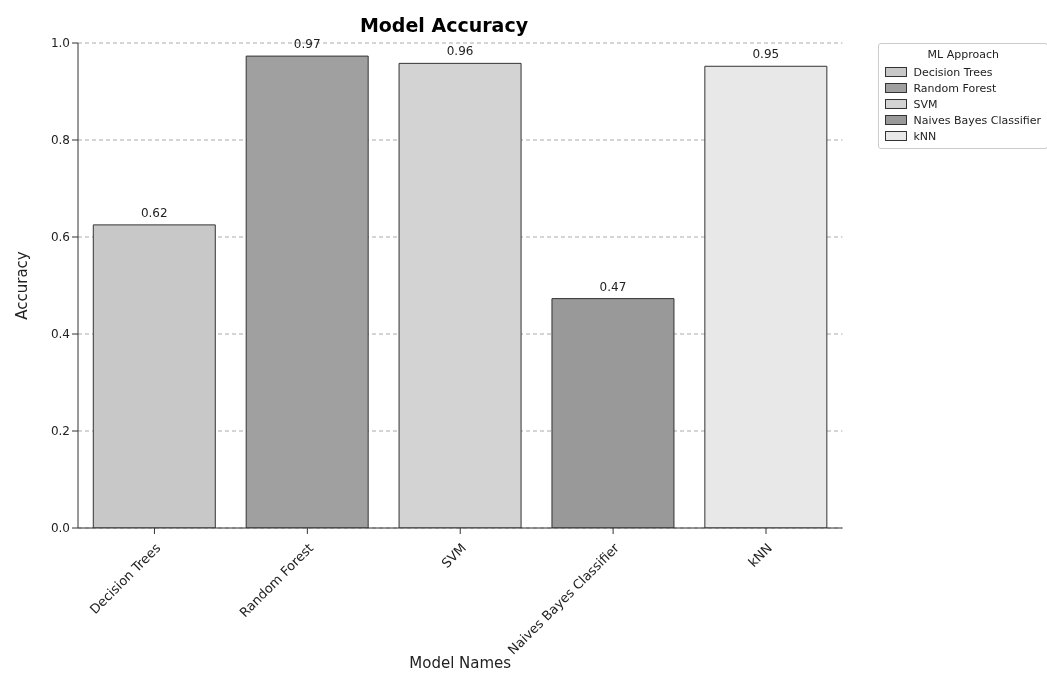 Image resolution: width=1047 pixels, height=684 pixels. I want to click on y-tick-label: 1.0, so click(60, 43).